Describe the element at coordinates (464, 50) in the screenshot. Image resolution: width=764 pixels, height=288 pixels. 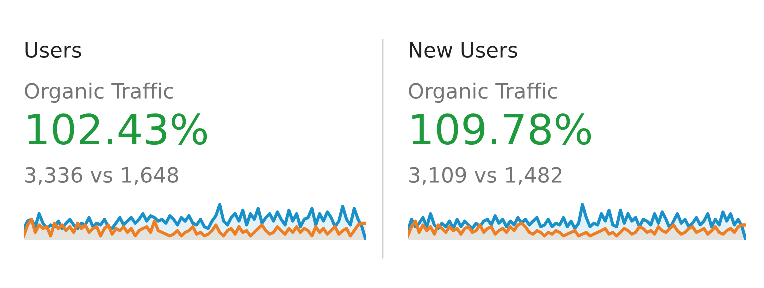
I see `chart-title: New Users` at that location.